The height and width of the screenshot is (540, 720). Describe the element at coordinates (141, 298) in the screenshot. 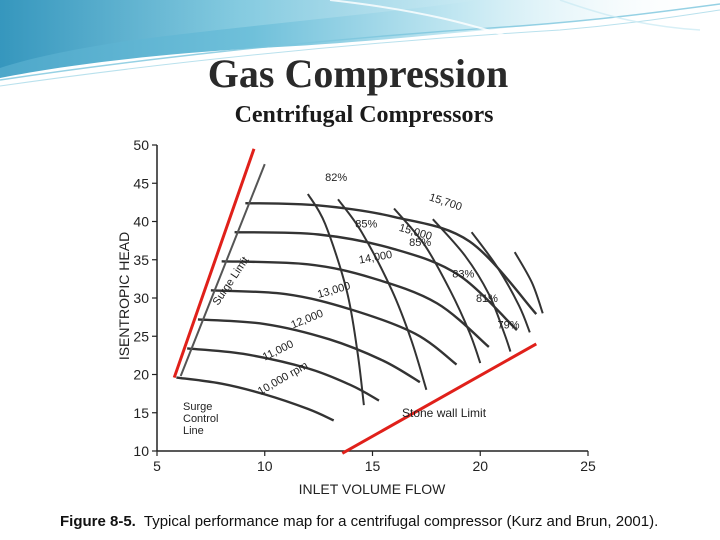

I see `y-tick-label: 30` at that location.